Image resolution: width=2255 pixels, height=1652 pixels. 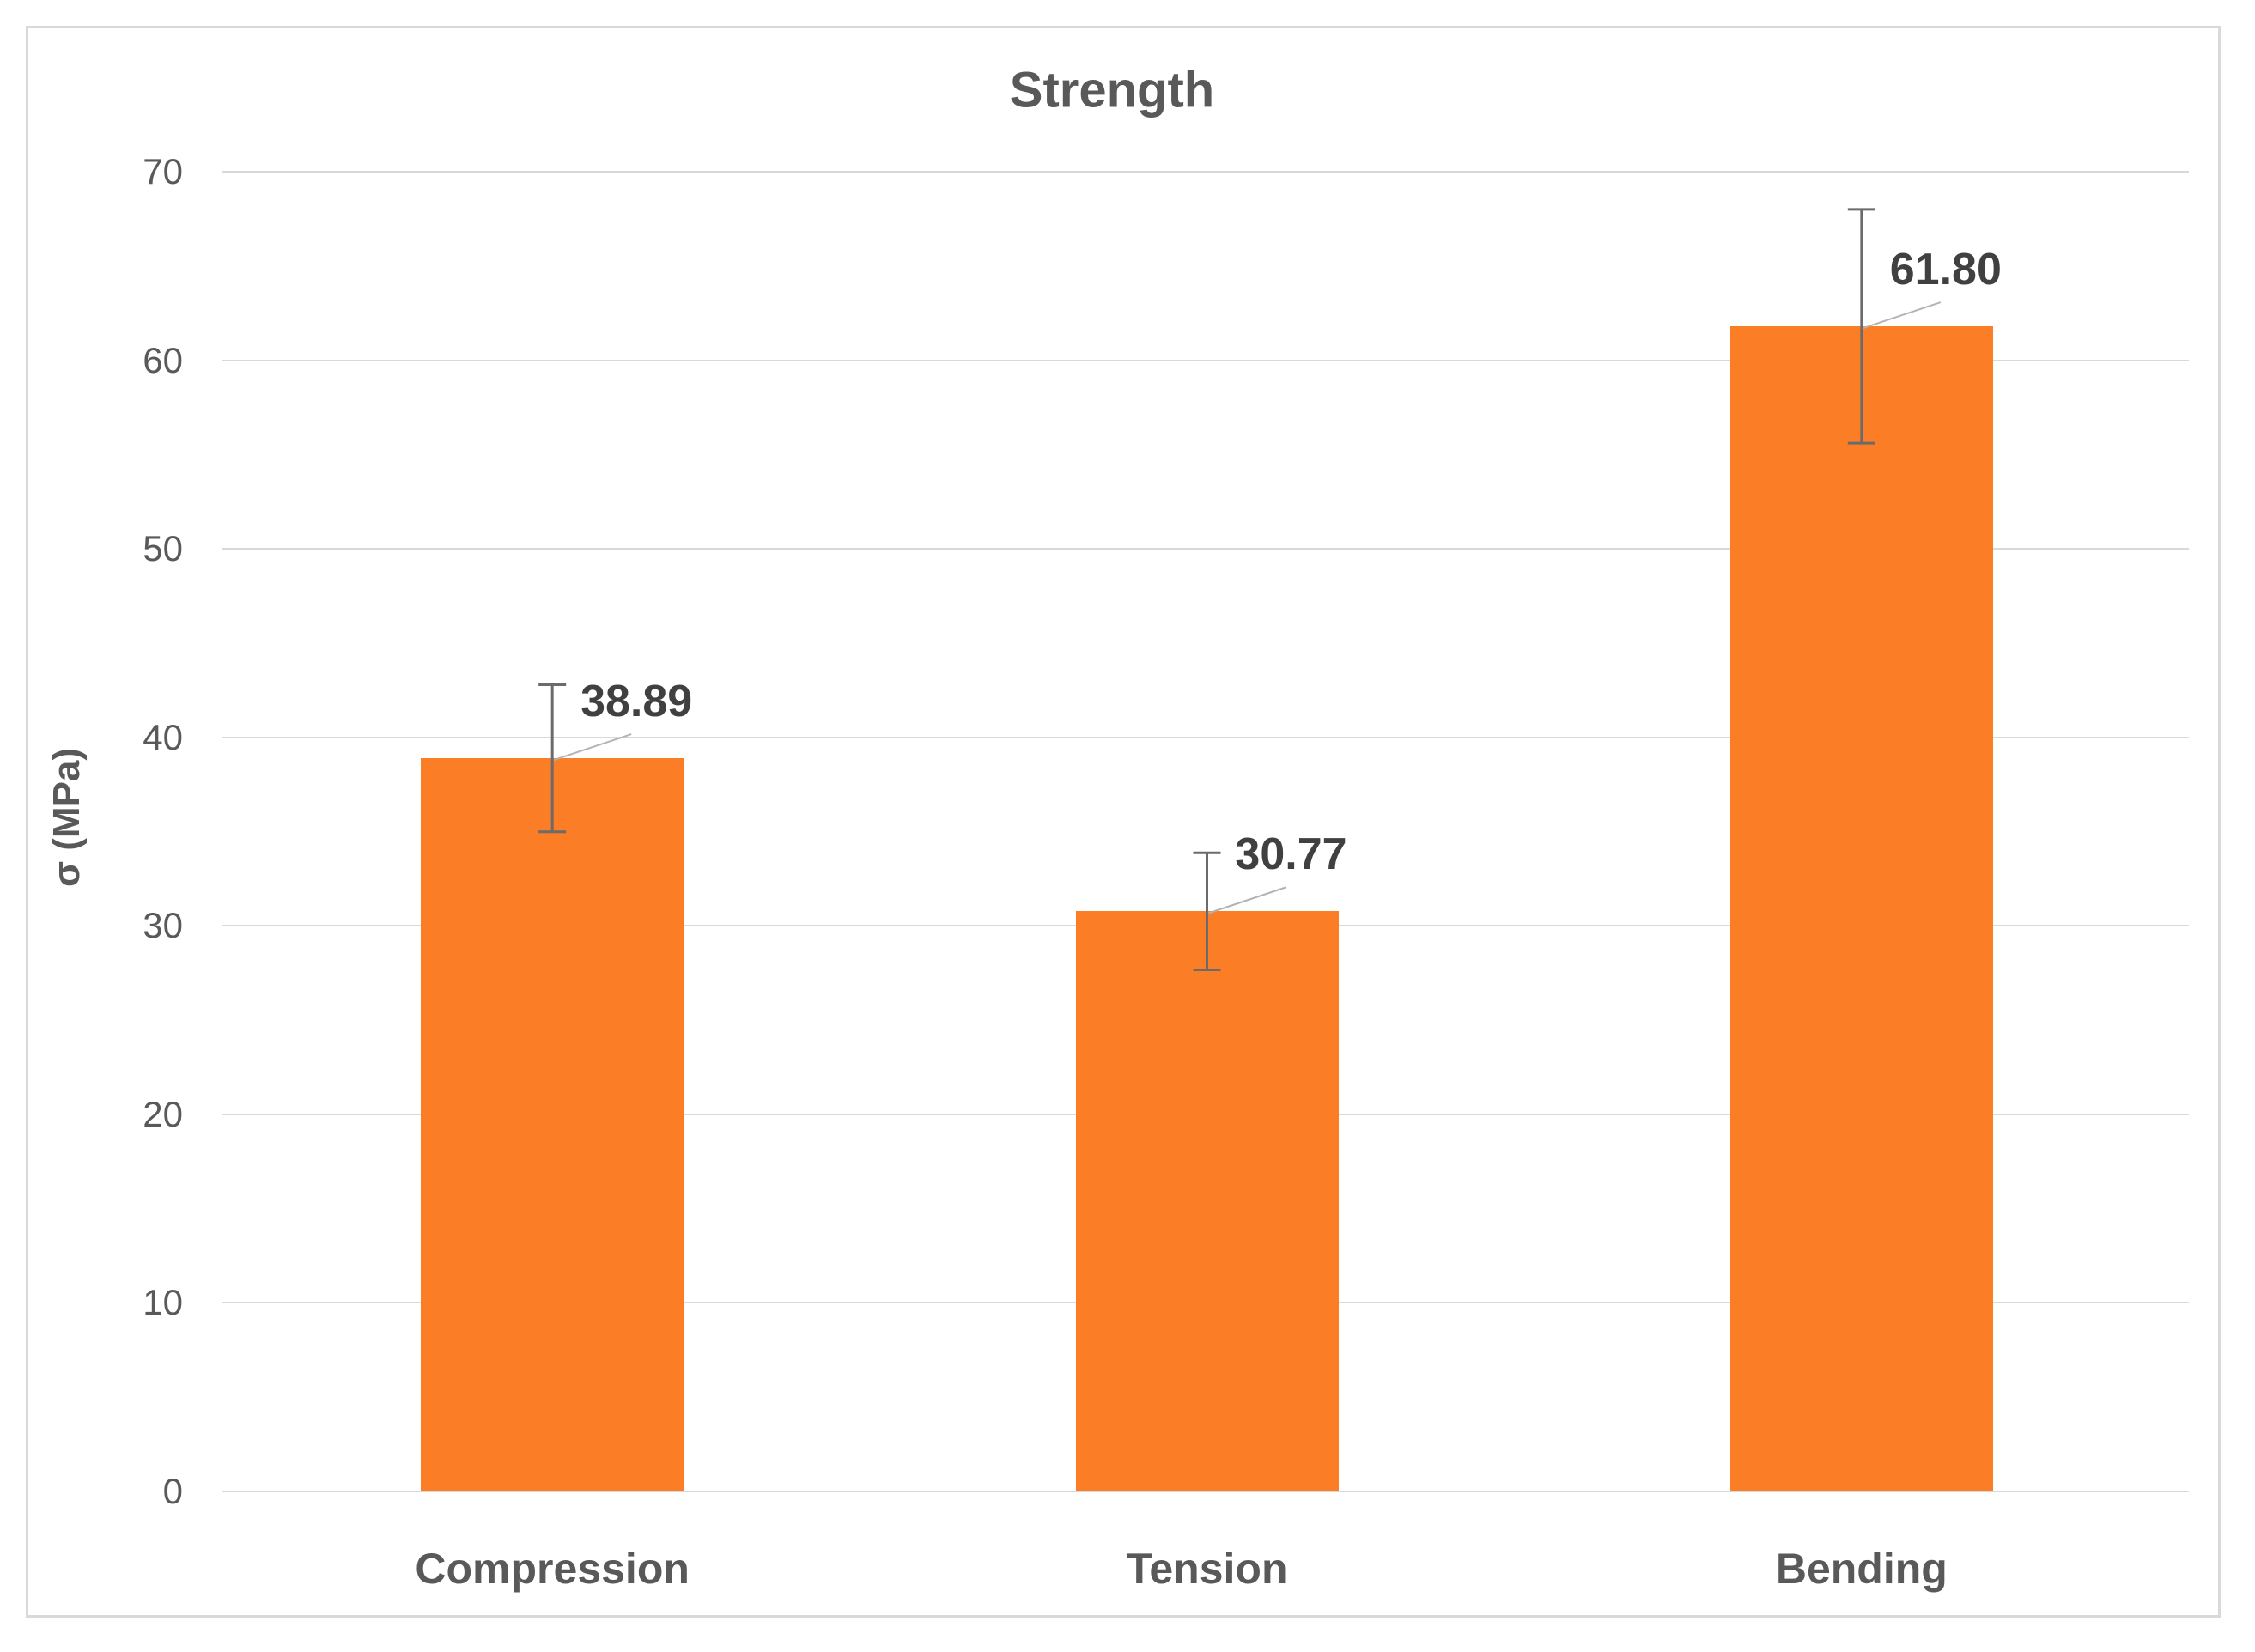 I want to click on bar-bending, so click(x=1861, y=908).